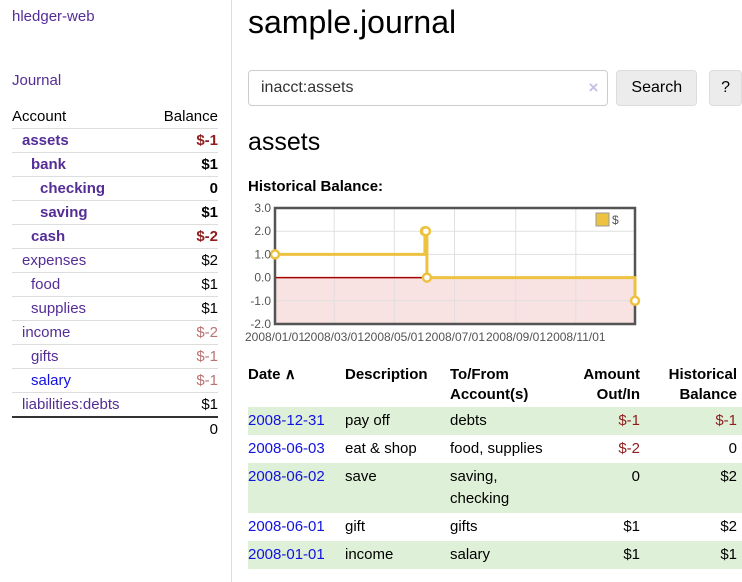  Describe the element at coordinates (480, 487) in the screenshot. I see `register-accounts: saving, checking` at that location.